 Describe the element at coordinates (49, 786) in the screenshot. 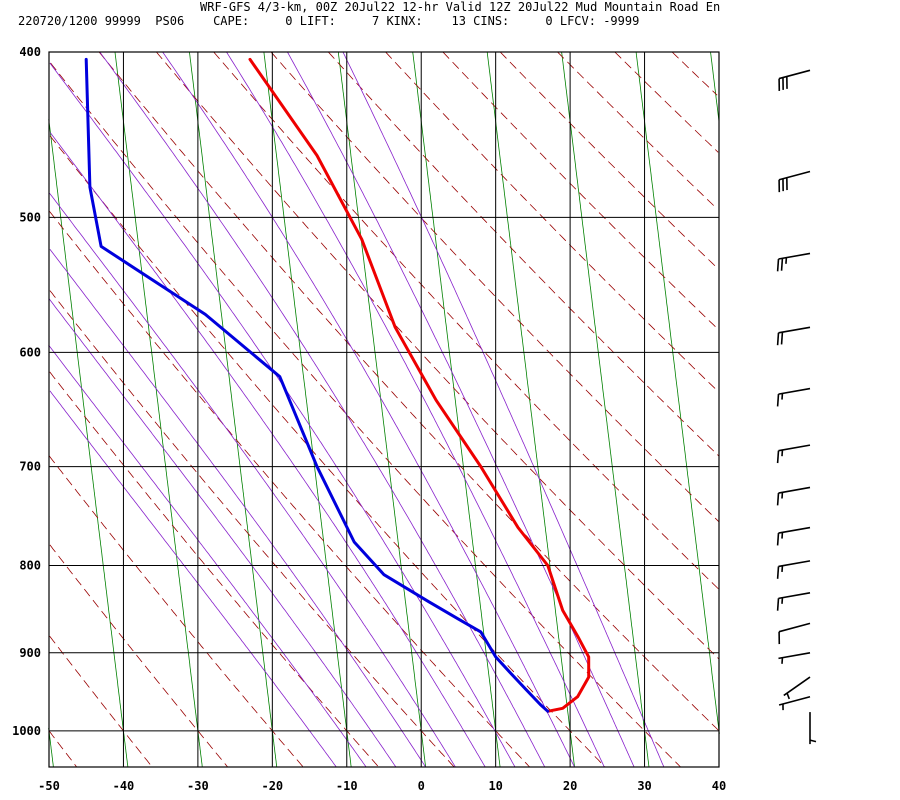

I see `x-tick-label: -50` at that location.